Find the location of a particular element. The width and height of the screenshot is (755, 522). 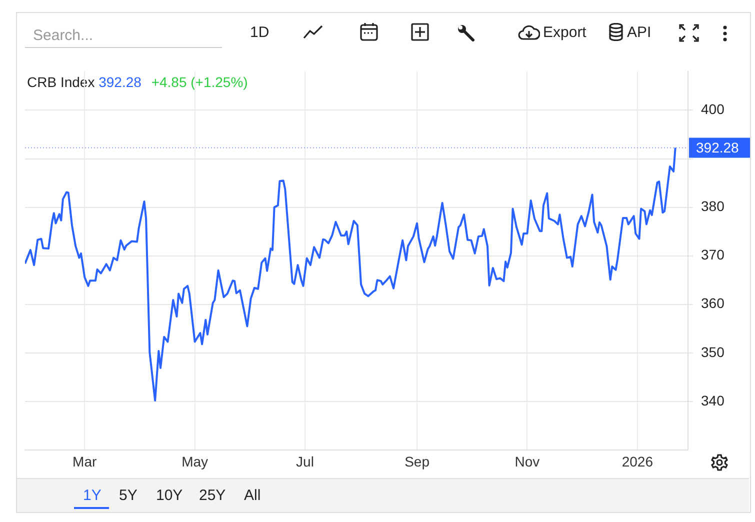

text: All is located at coordinates (252, 495).